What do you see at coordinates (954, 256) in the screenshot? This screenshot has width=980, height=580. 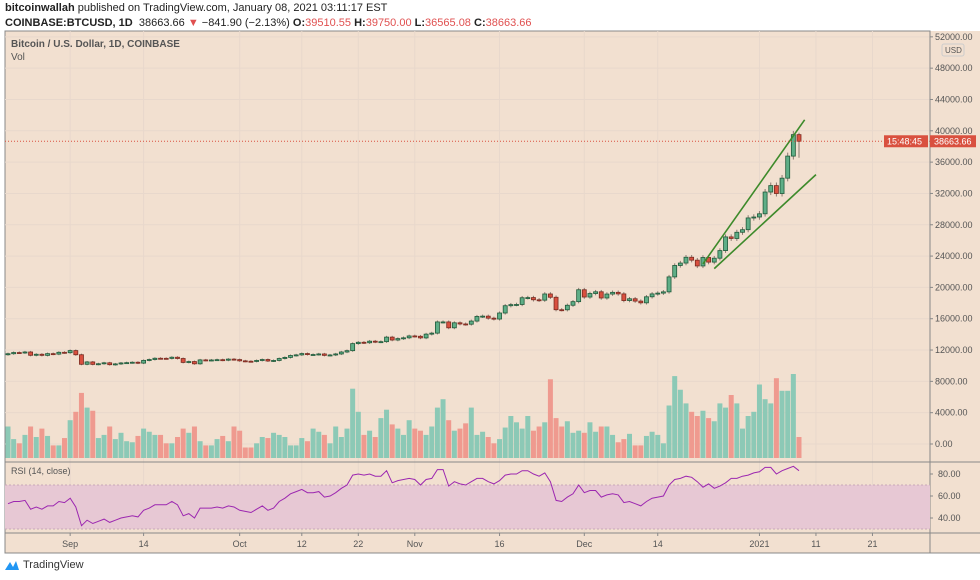 I see `price-tick-label: 24000.00` at bounding box center [954, 256].